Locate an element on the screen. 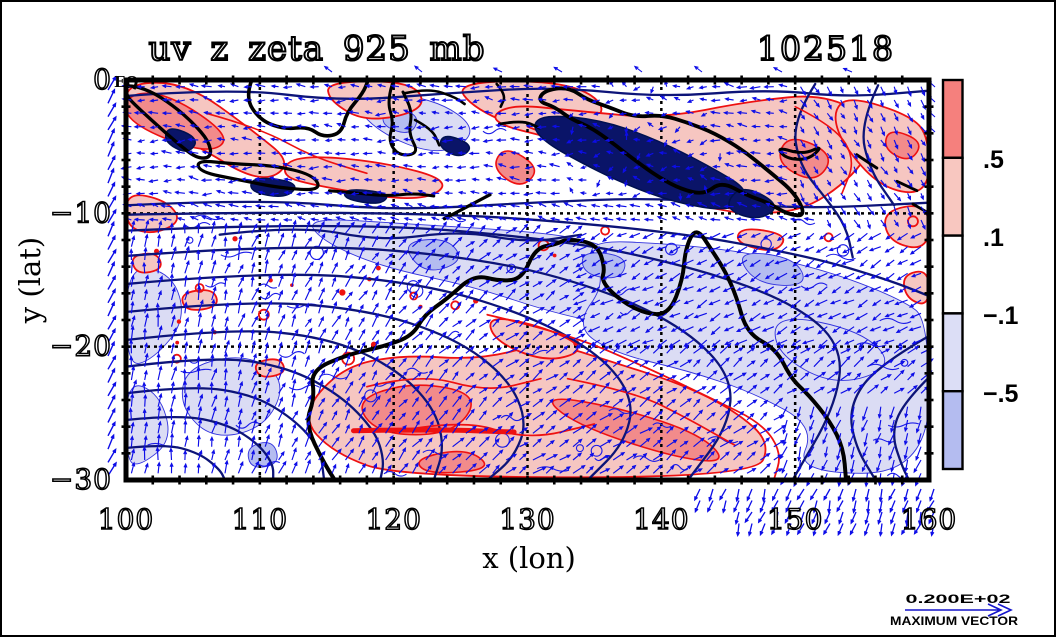  red-contour-line is located at coordinates (286, 143).